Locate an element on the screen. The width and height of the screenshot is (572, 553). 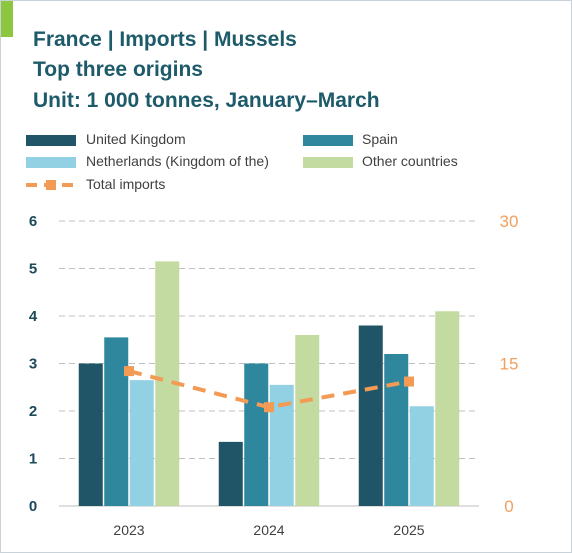
bar-spain-2024 is located at coordinates (256, 434).